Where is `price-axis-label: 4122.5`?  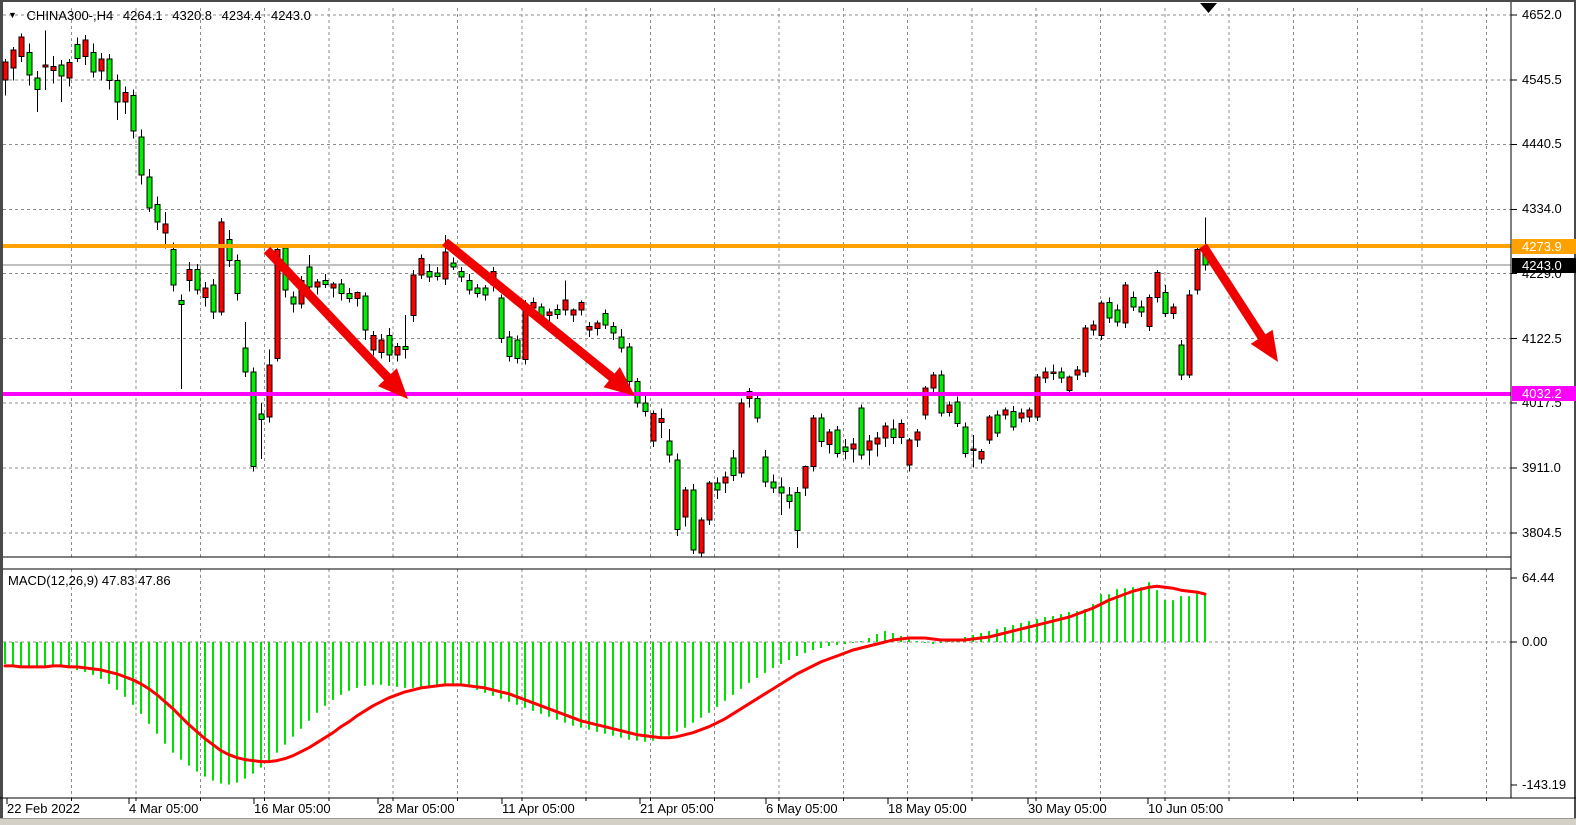 price-axis-label: 4122.5 is located at coordinates (1542, 338).